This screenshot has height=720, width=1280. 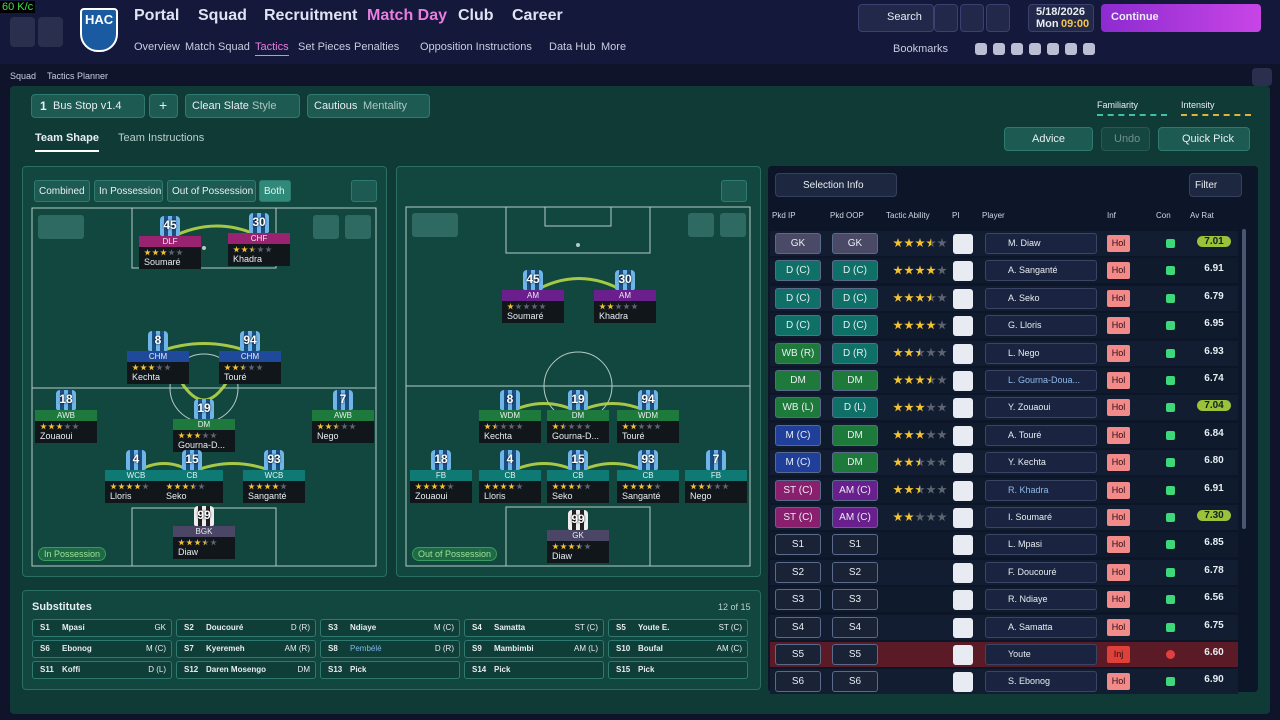 What do you see at coordinates (157, 15) in the screenshot?
I see `menu-item: Portal` at bounding box center [157, 15].